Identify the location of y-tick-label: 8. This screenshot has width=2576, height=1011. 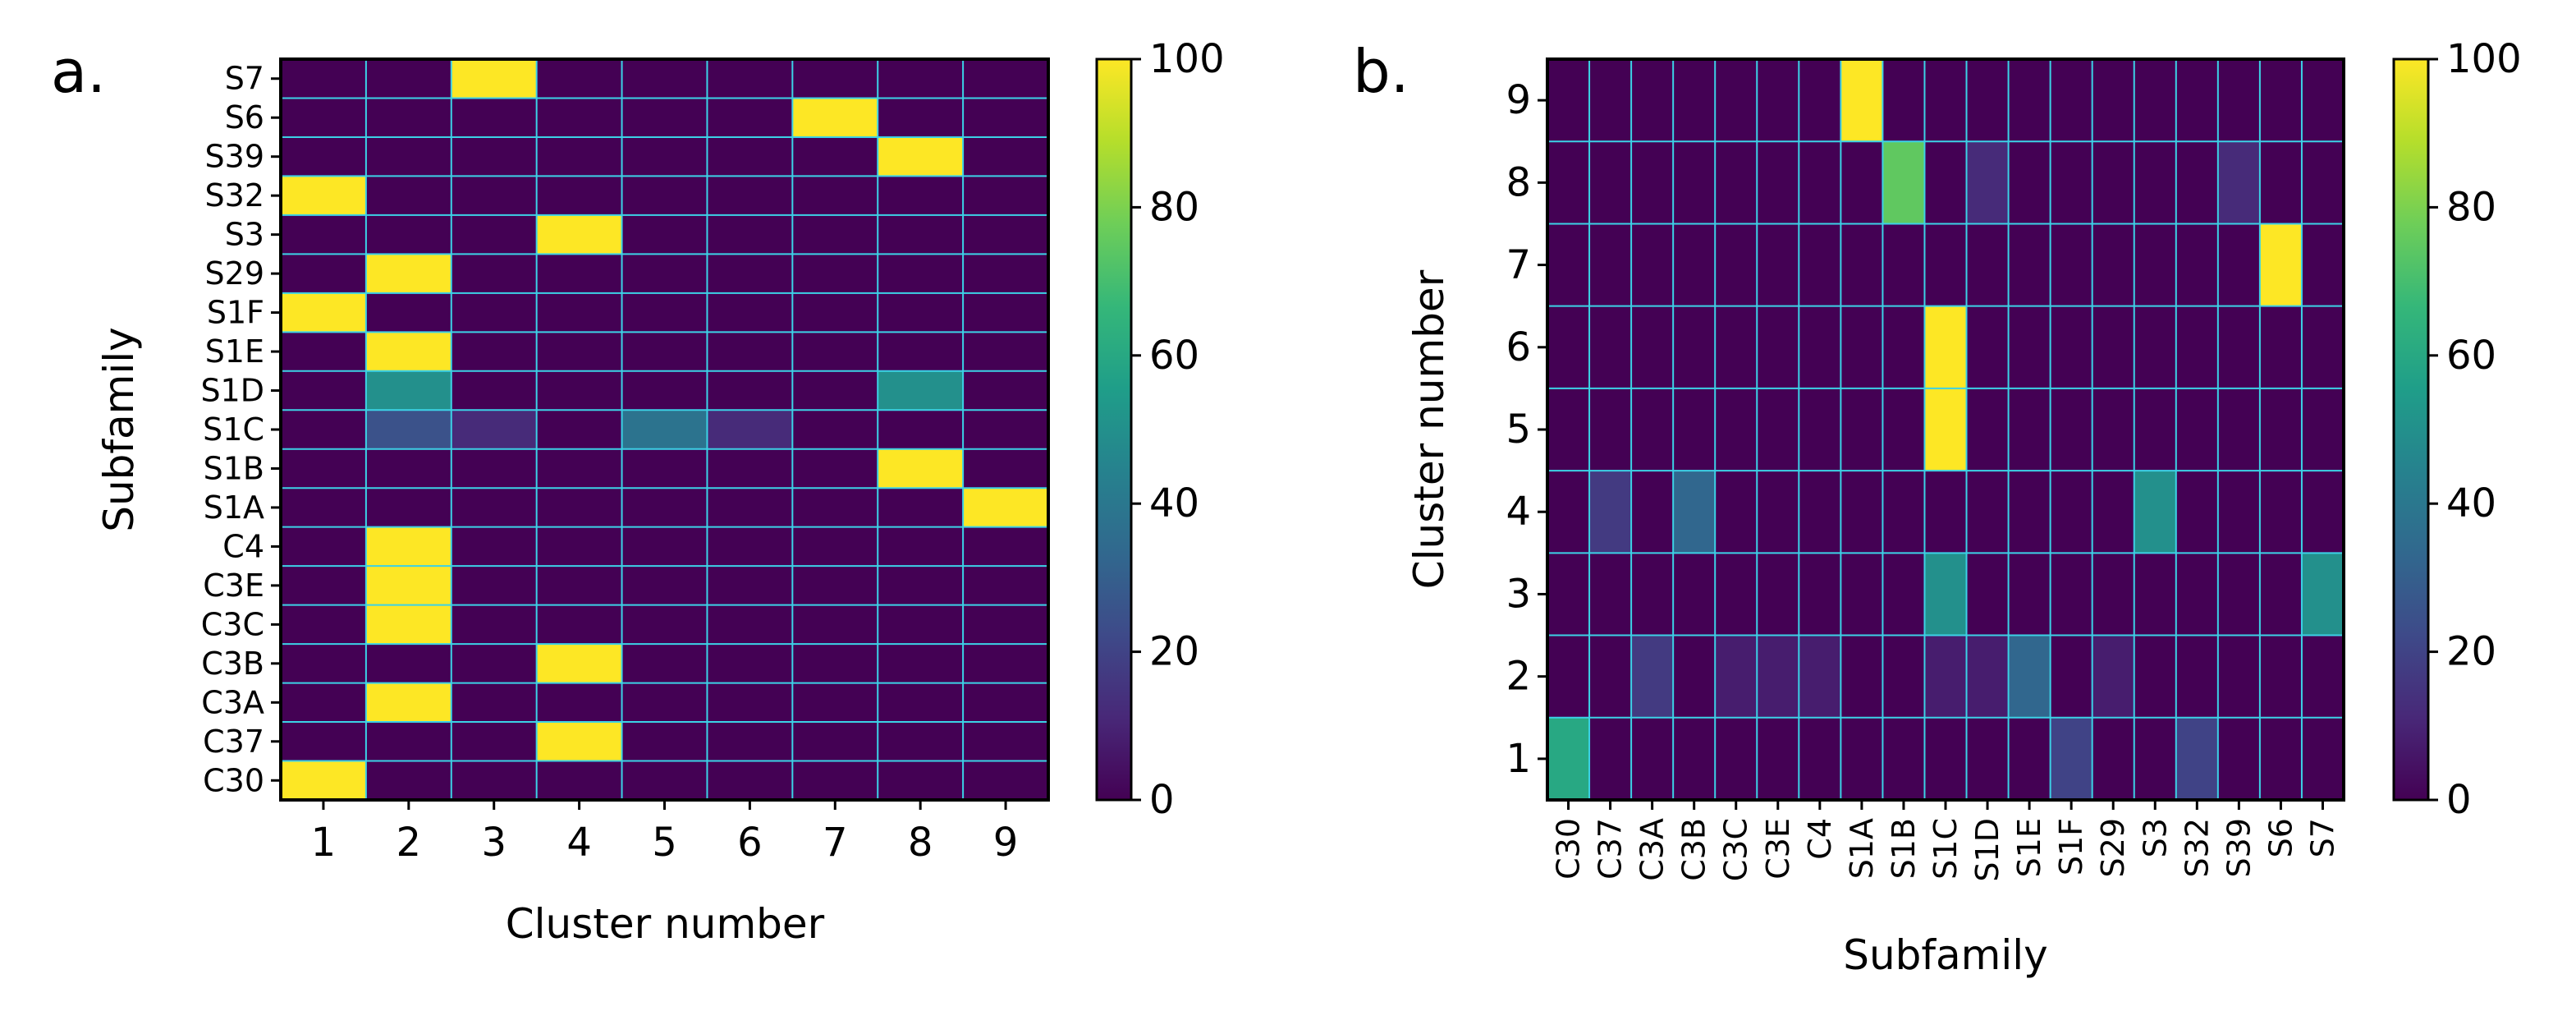
(1519, 182).